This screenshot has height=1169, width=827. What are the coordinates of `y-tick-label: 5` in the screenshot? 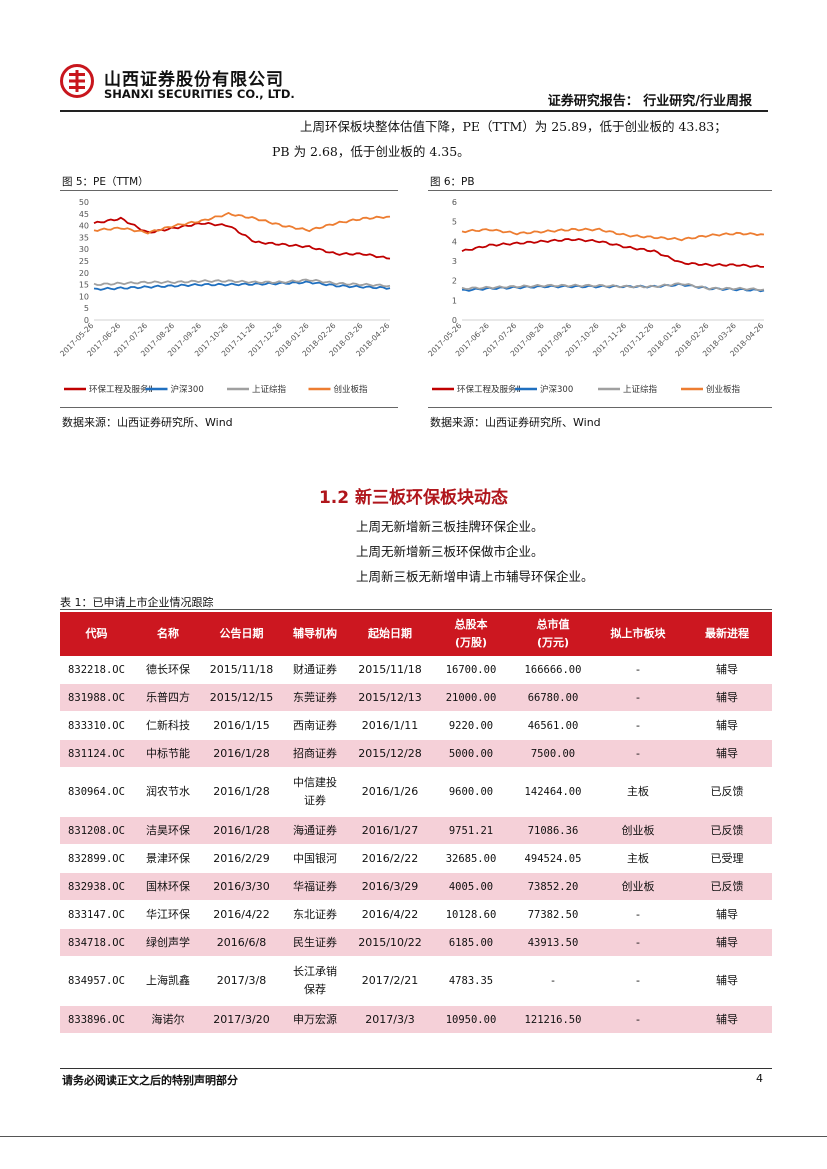 It's located at (454, 222).